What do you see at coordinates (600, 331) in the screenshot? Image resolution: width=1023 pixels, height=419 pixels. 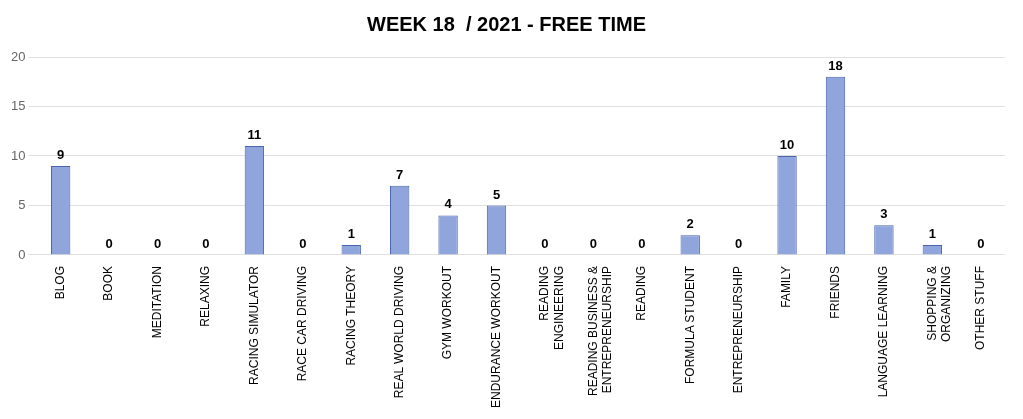 I see `x-tick-label: READING BUSINESS & ENTREPRENEURSHIP` at bounding box center [600, 331].